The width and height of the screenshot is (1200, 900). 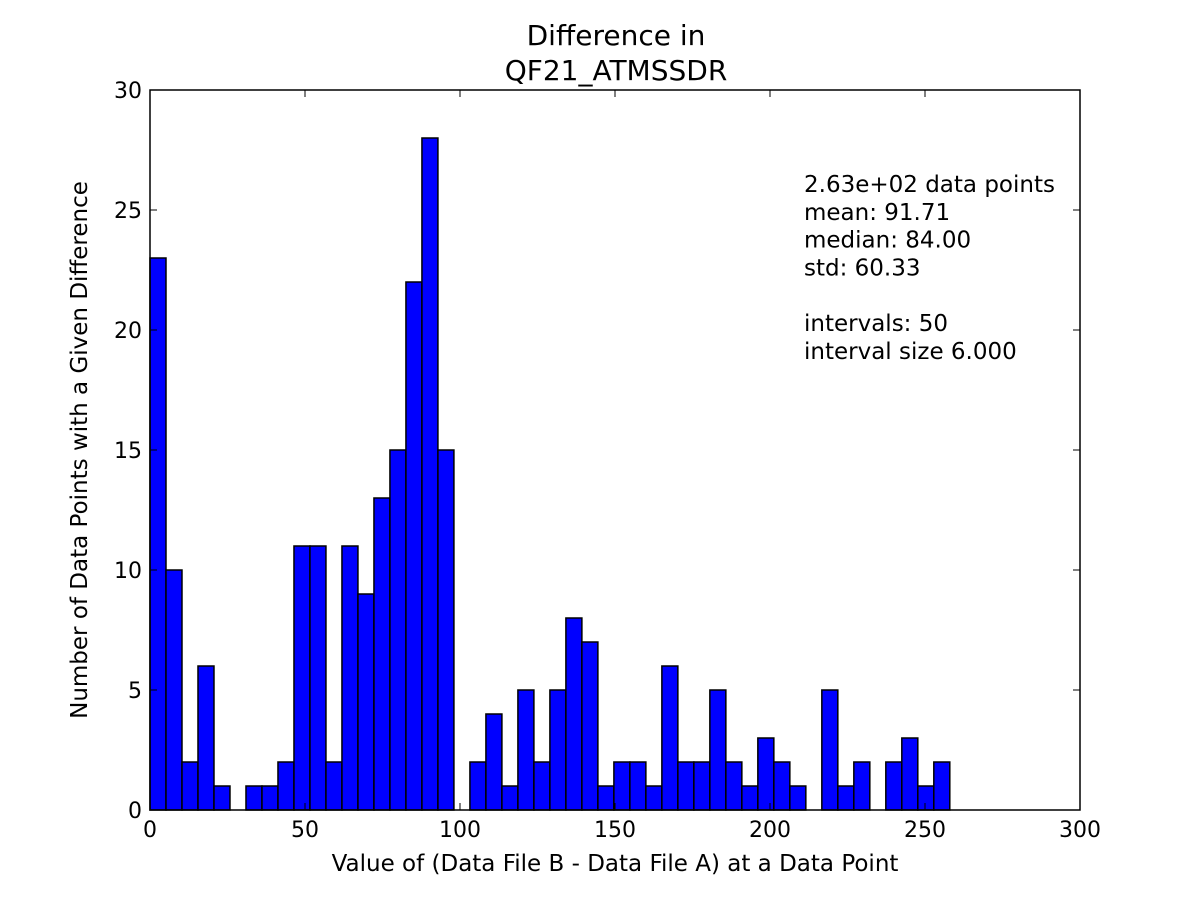 What do you see at coordinates (616, 70) in the screenshot?
I see `chart-title-line-2: QF21_ATMSSDR` at bounding box center [616, 70].